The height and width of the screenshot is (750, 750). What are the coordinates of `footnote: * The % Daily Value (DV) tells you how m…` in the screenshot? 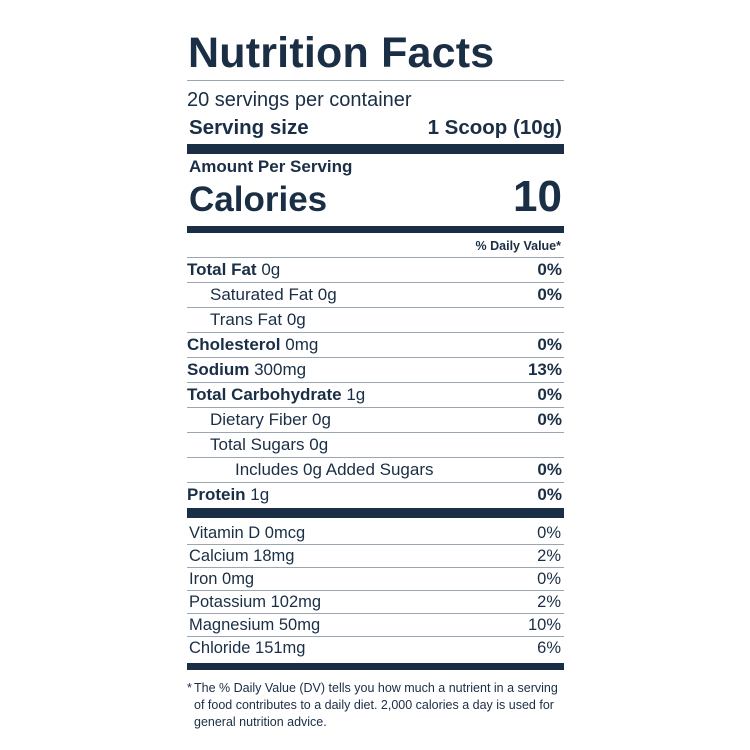 It's located at (375, 705).